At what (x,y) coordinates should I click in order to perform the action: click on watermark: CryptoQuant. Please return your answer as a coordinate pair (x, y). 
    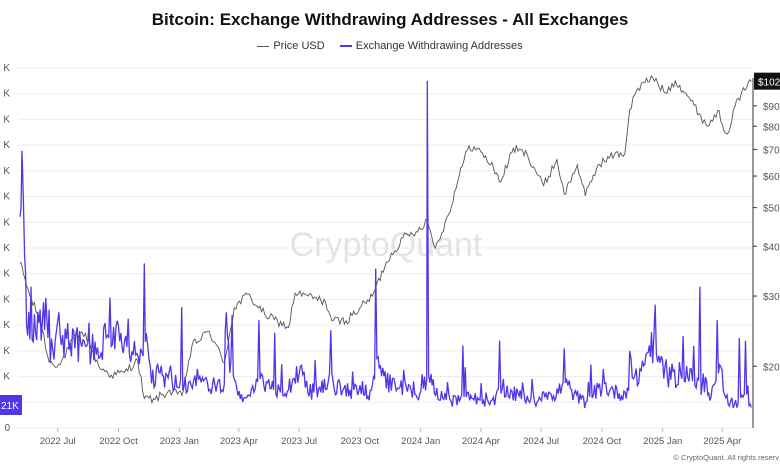
    Looking at the image, I should click on (386, 245).